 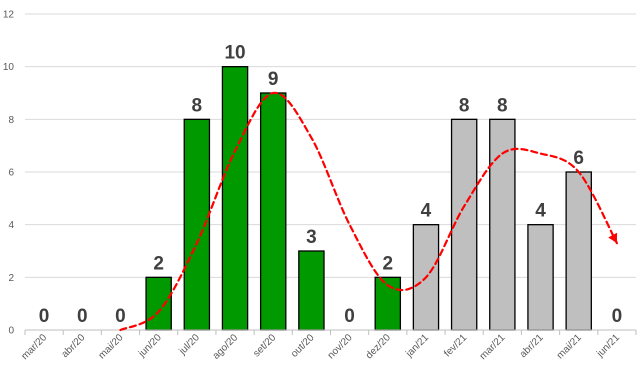 I want to click on y-tick-label: 6, so click(x=11, y=173).